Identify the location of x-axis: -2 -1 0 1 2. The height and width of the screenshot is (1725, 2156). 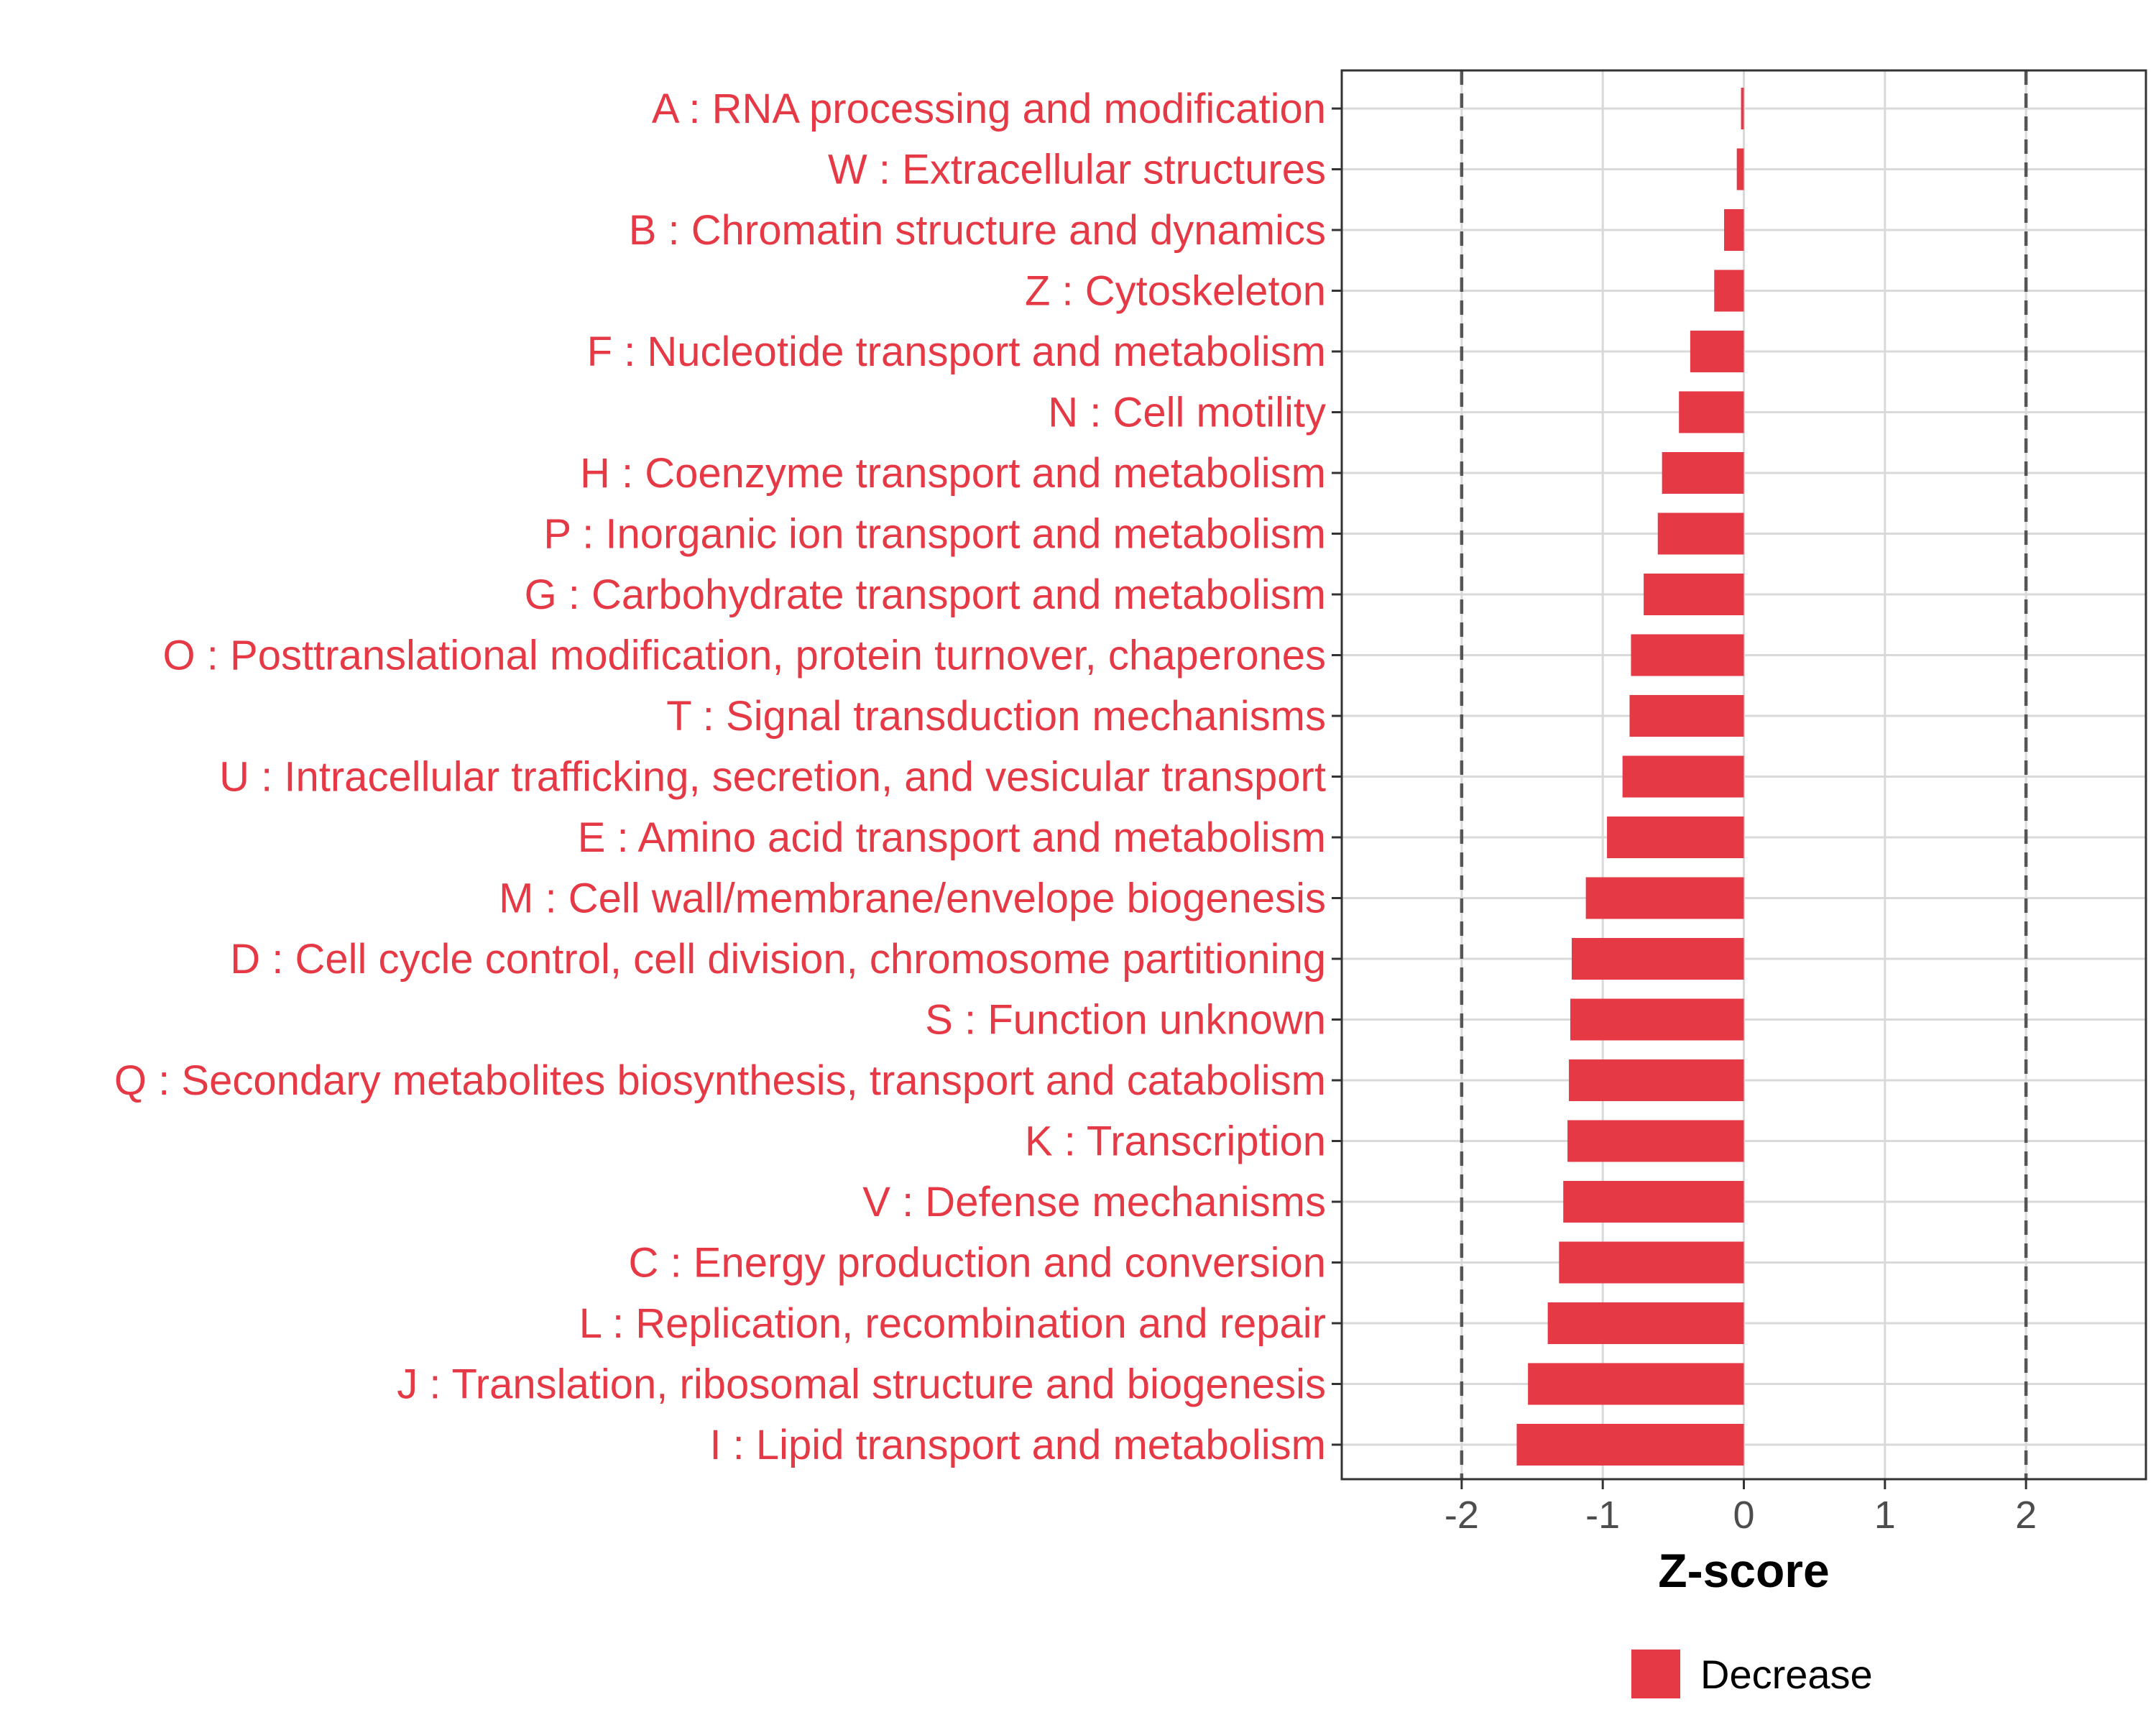
(1741, 1508).